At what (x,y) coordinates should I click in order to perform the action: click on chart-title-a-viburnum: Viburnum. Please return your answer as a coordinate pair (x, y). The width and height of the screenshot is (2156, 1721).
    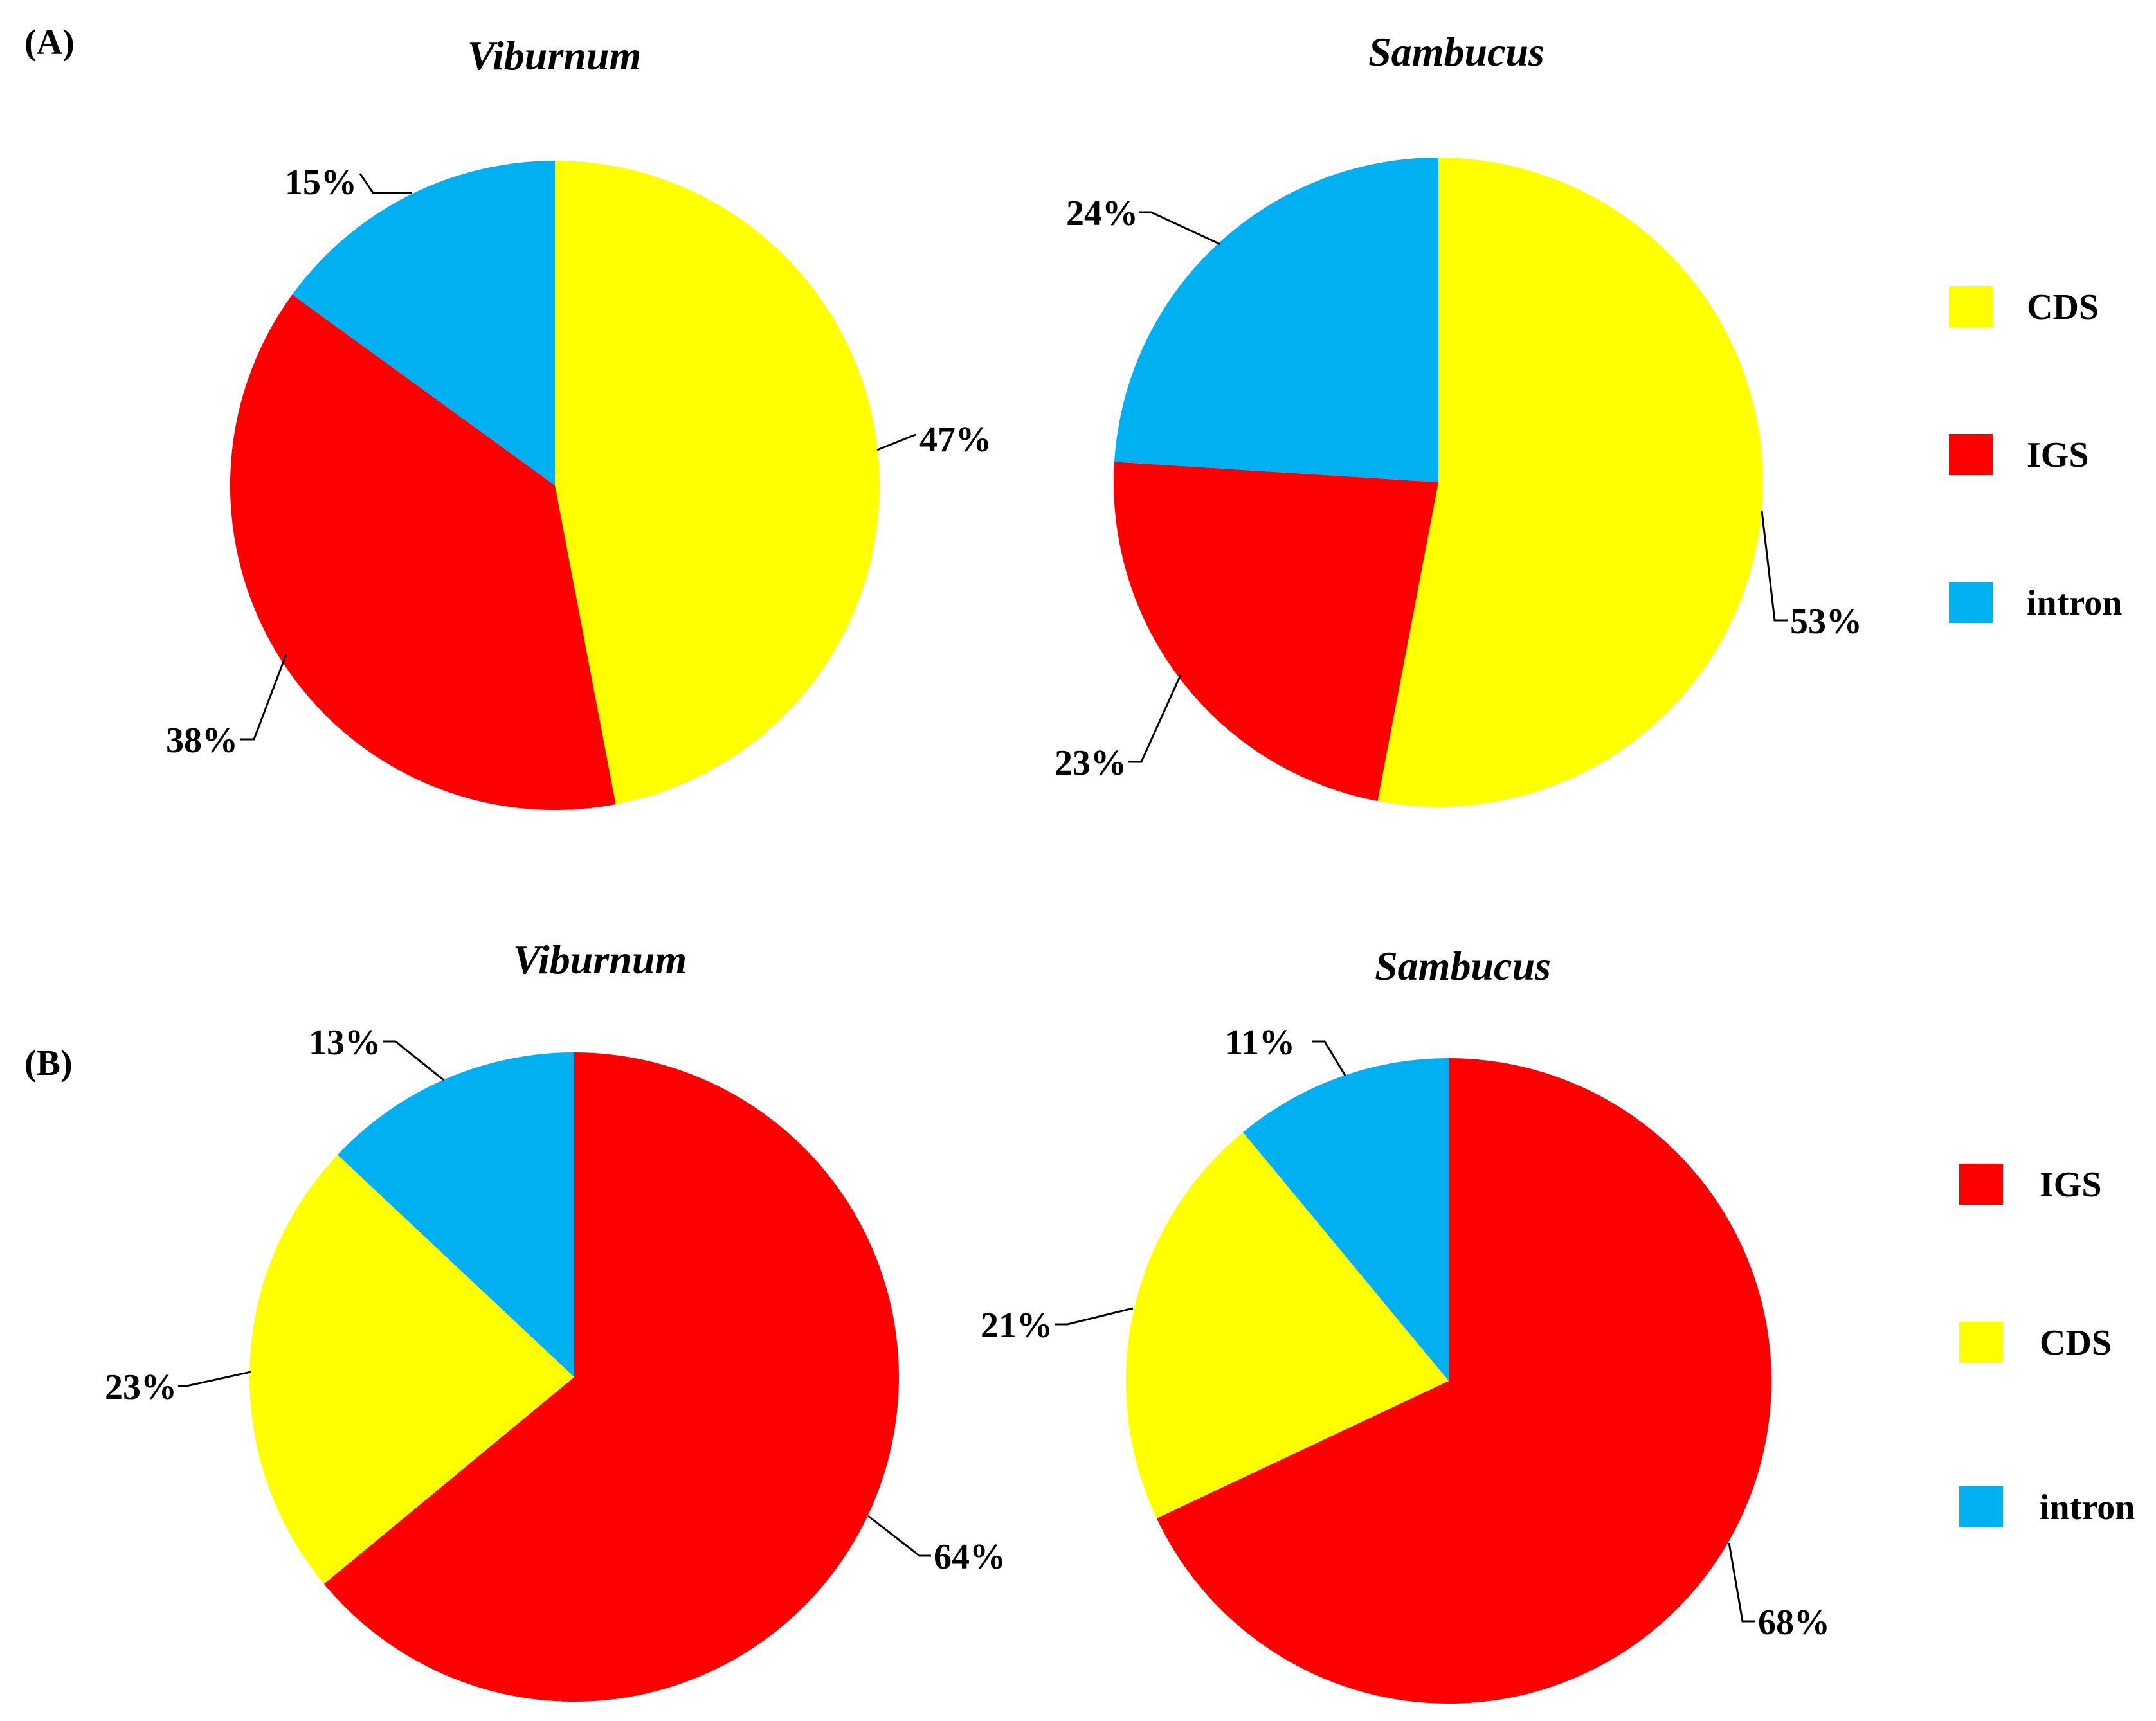
    Looking at the image, I should click on (554, 56).